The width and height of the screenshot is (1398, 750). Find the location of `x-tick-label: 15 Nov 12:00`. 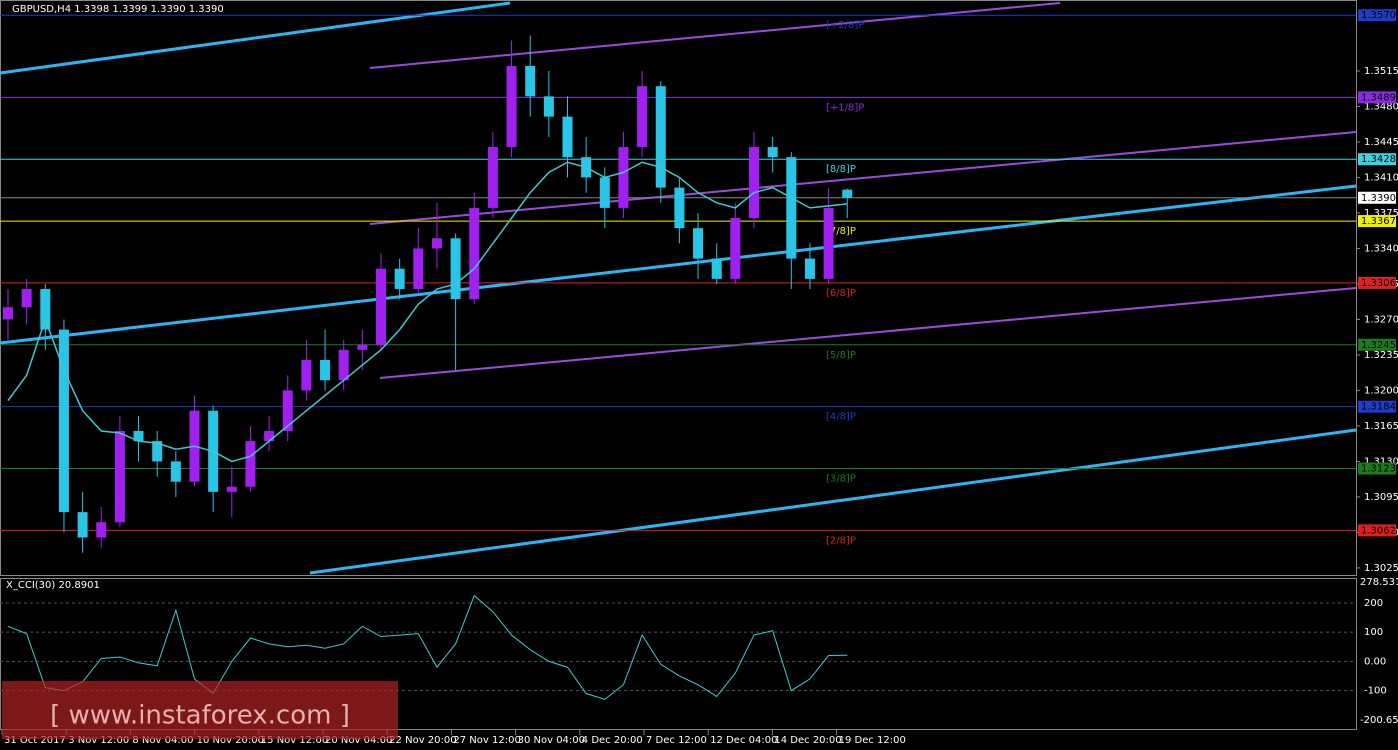

x-tick-label: 15 Nov 12:00 is located at coordinates (294, 740).